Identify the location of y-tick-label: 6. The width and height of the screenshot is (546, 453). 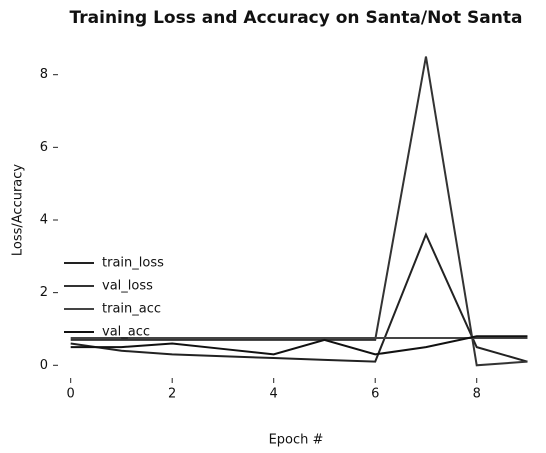
(44, 147).